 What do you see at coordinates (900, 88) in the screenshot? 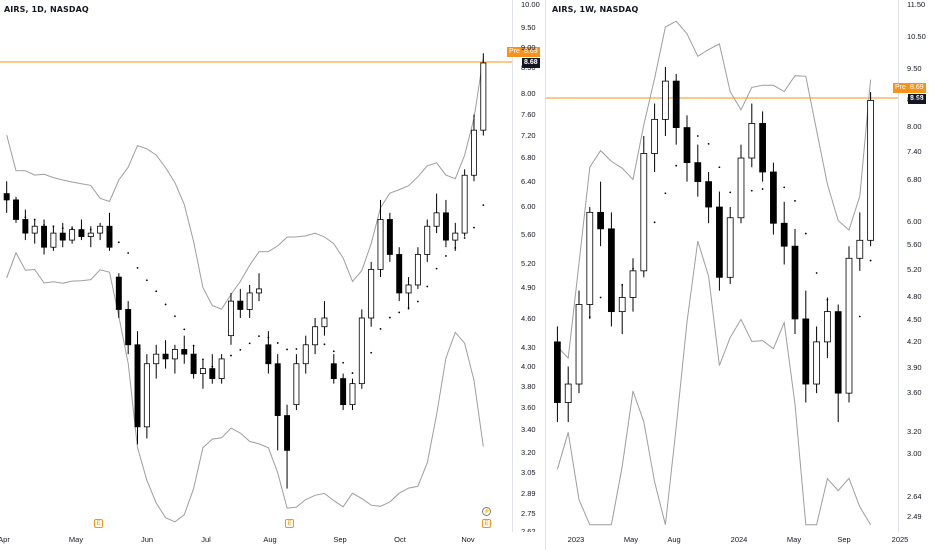
I see `pre-market-tag-label: Pre` at bounding box center [900, 88].